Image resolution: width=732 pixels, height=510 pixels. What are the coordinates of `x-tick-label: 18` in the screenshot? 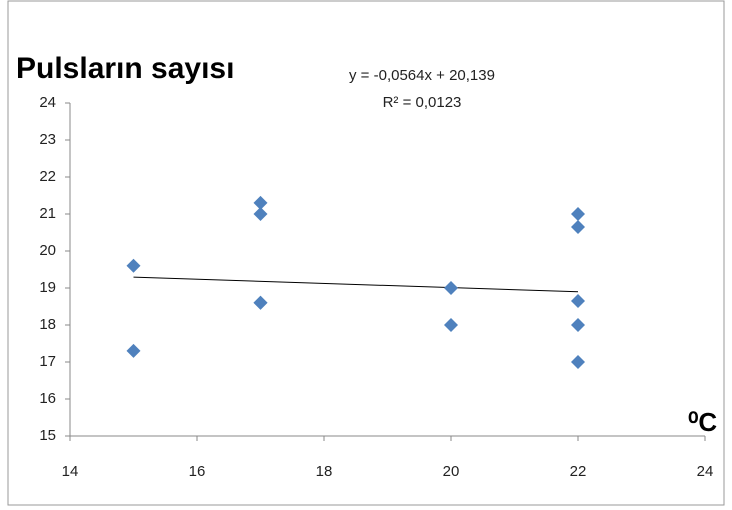 It's located at (324, 471).